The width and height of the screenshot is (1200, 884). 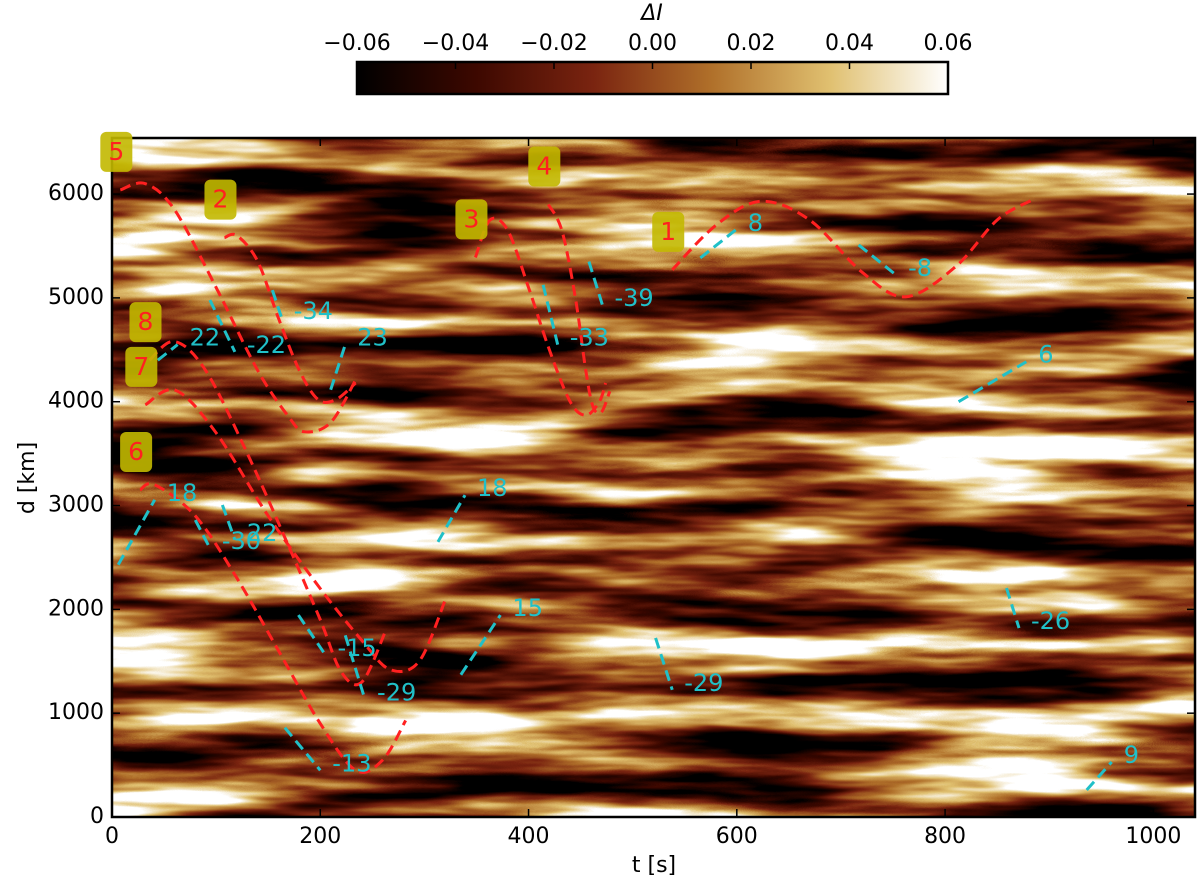 I want to click on colorbar-tick-label: −0.06, so click(x=356, y=43).